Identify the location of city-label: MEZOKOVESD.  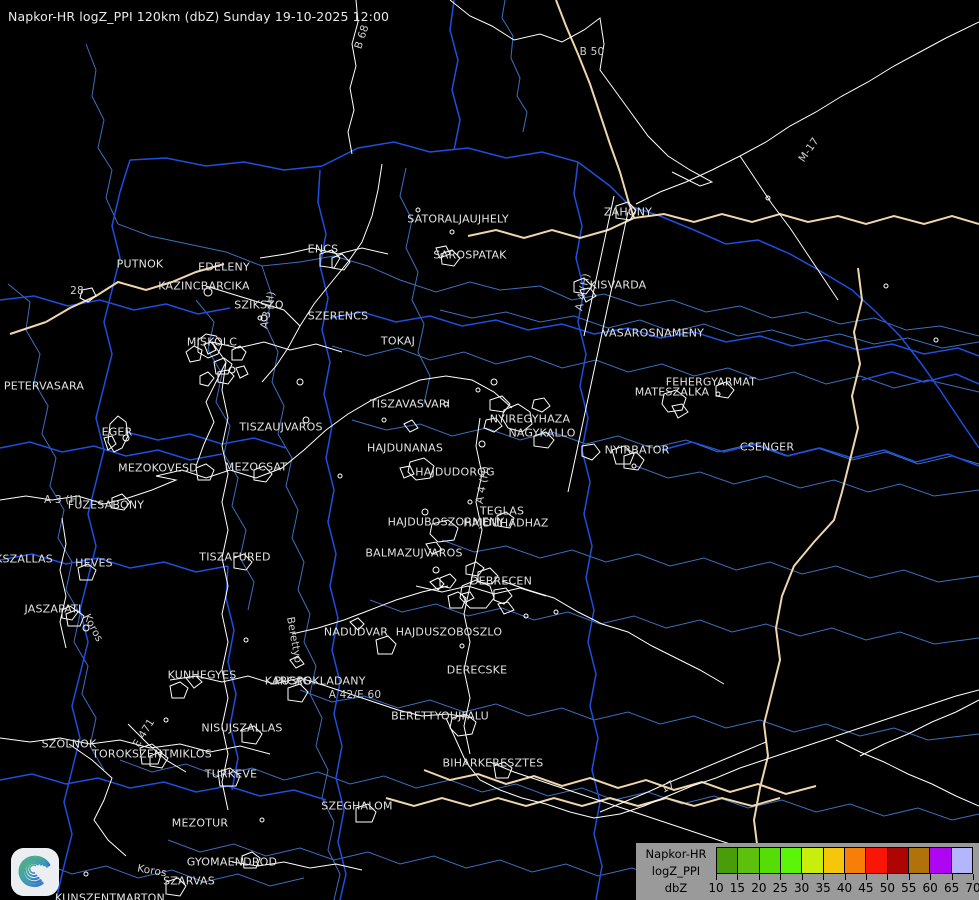
(158, 468).